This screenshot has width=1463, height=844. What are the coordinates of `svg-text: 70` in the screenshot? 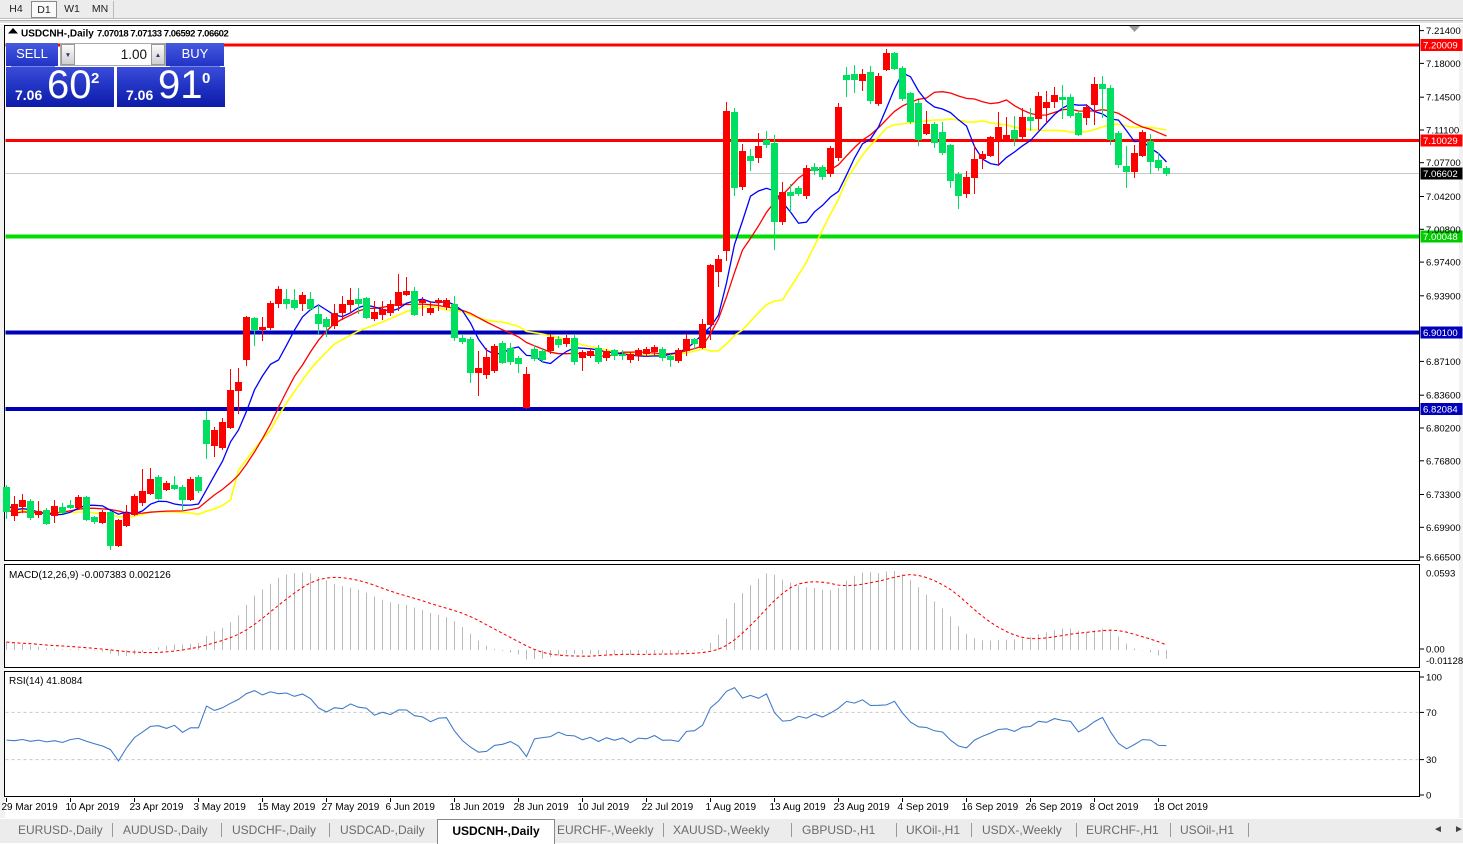 It's located at (1431, 713).